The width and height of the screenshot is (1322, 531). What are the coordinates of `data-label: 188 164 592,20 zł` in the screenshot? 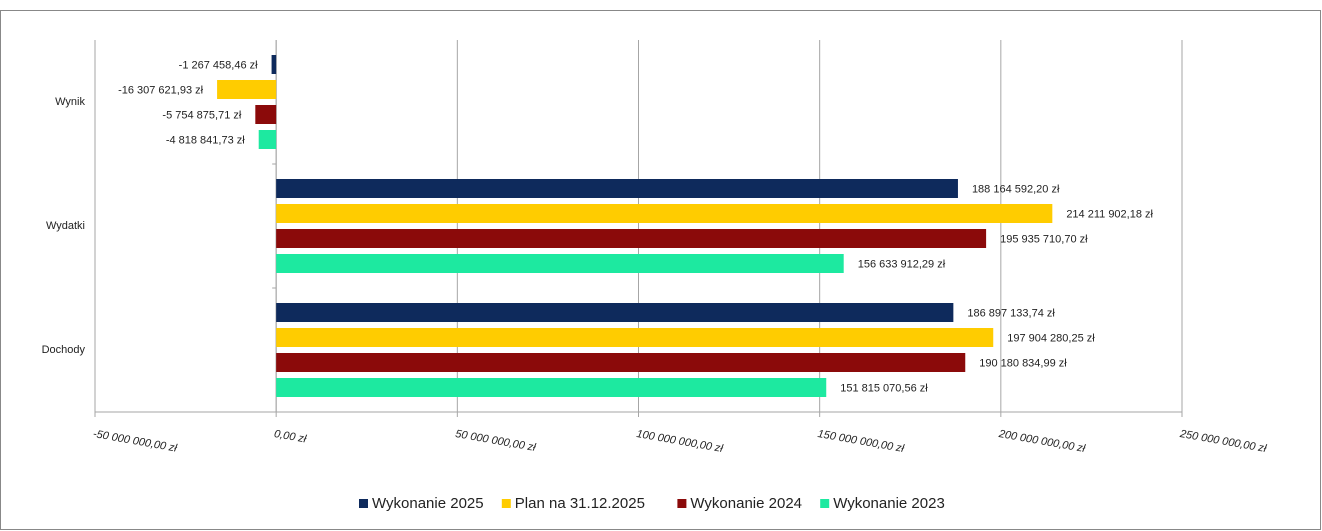 It's located at (1016, 189).